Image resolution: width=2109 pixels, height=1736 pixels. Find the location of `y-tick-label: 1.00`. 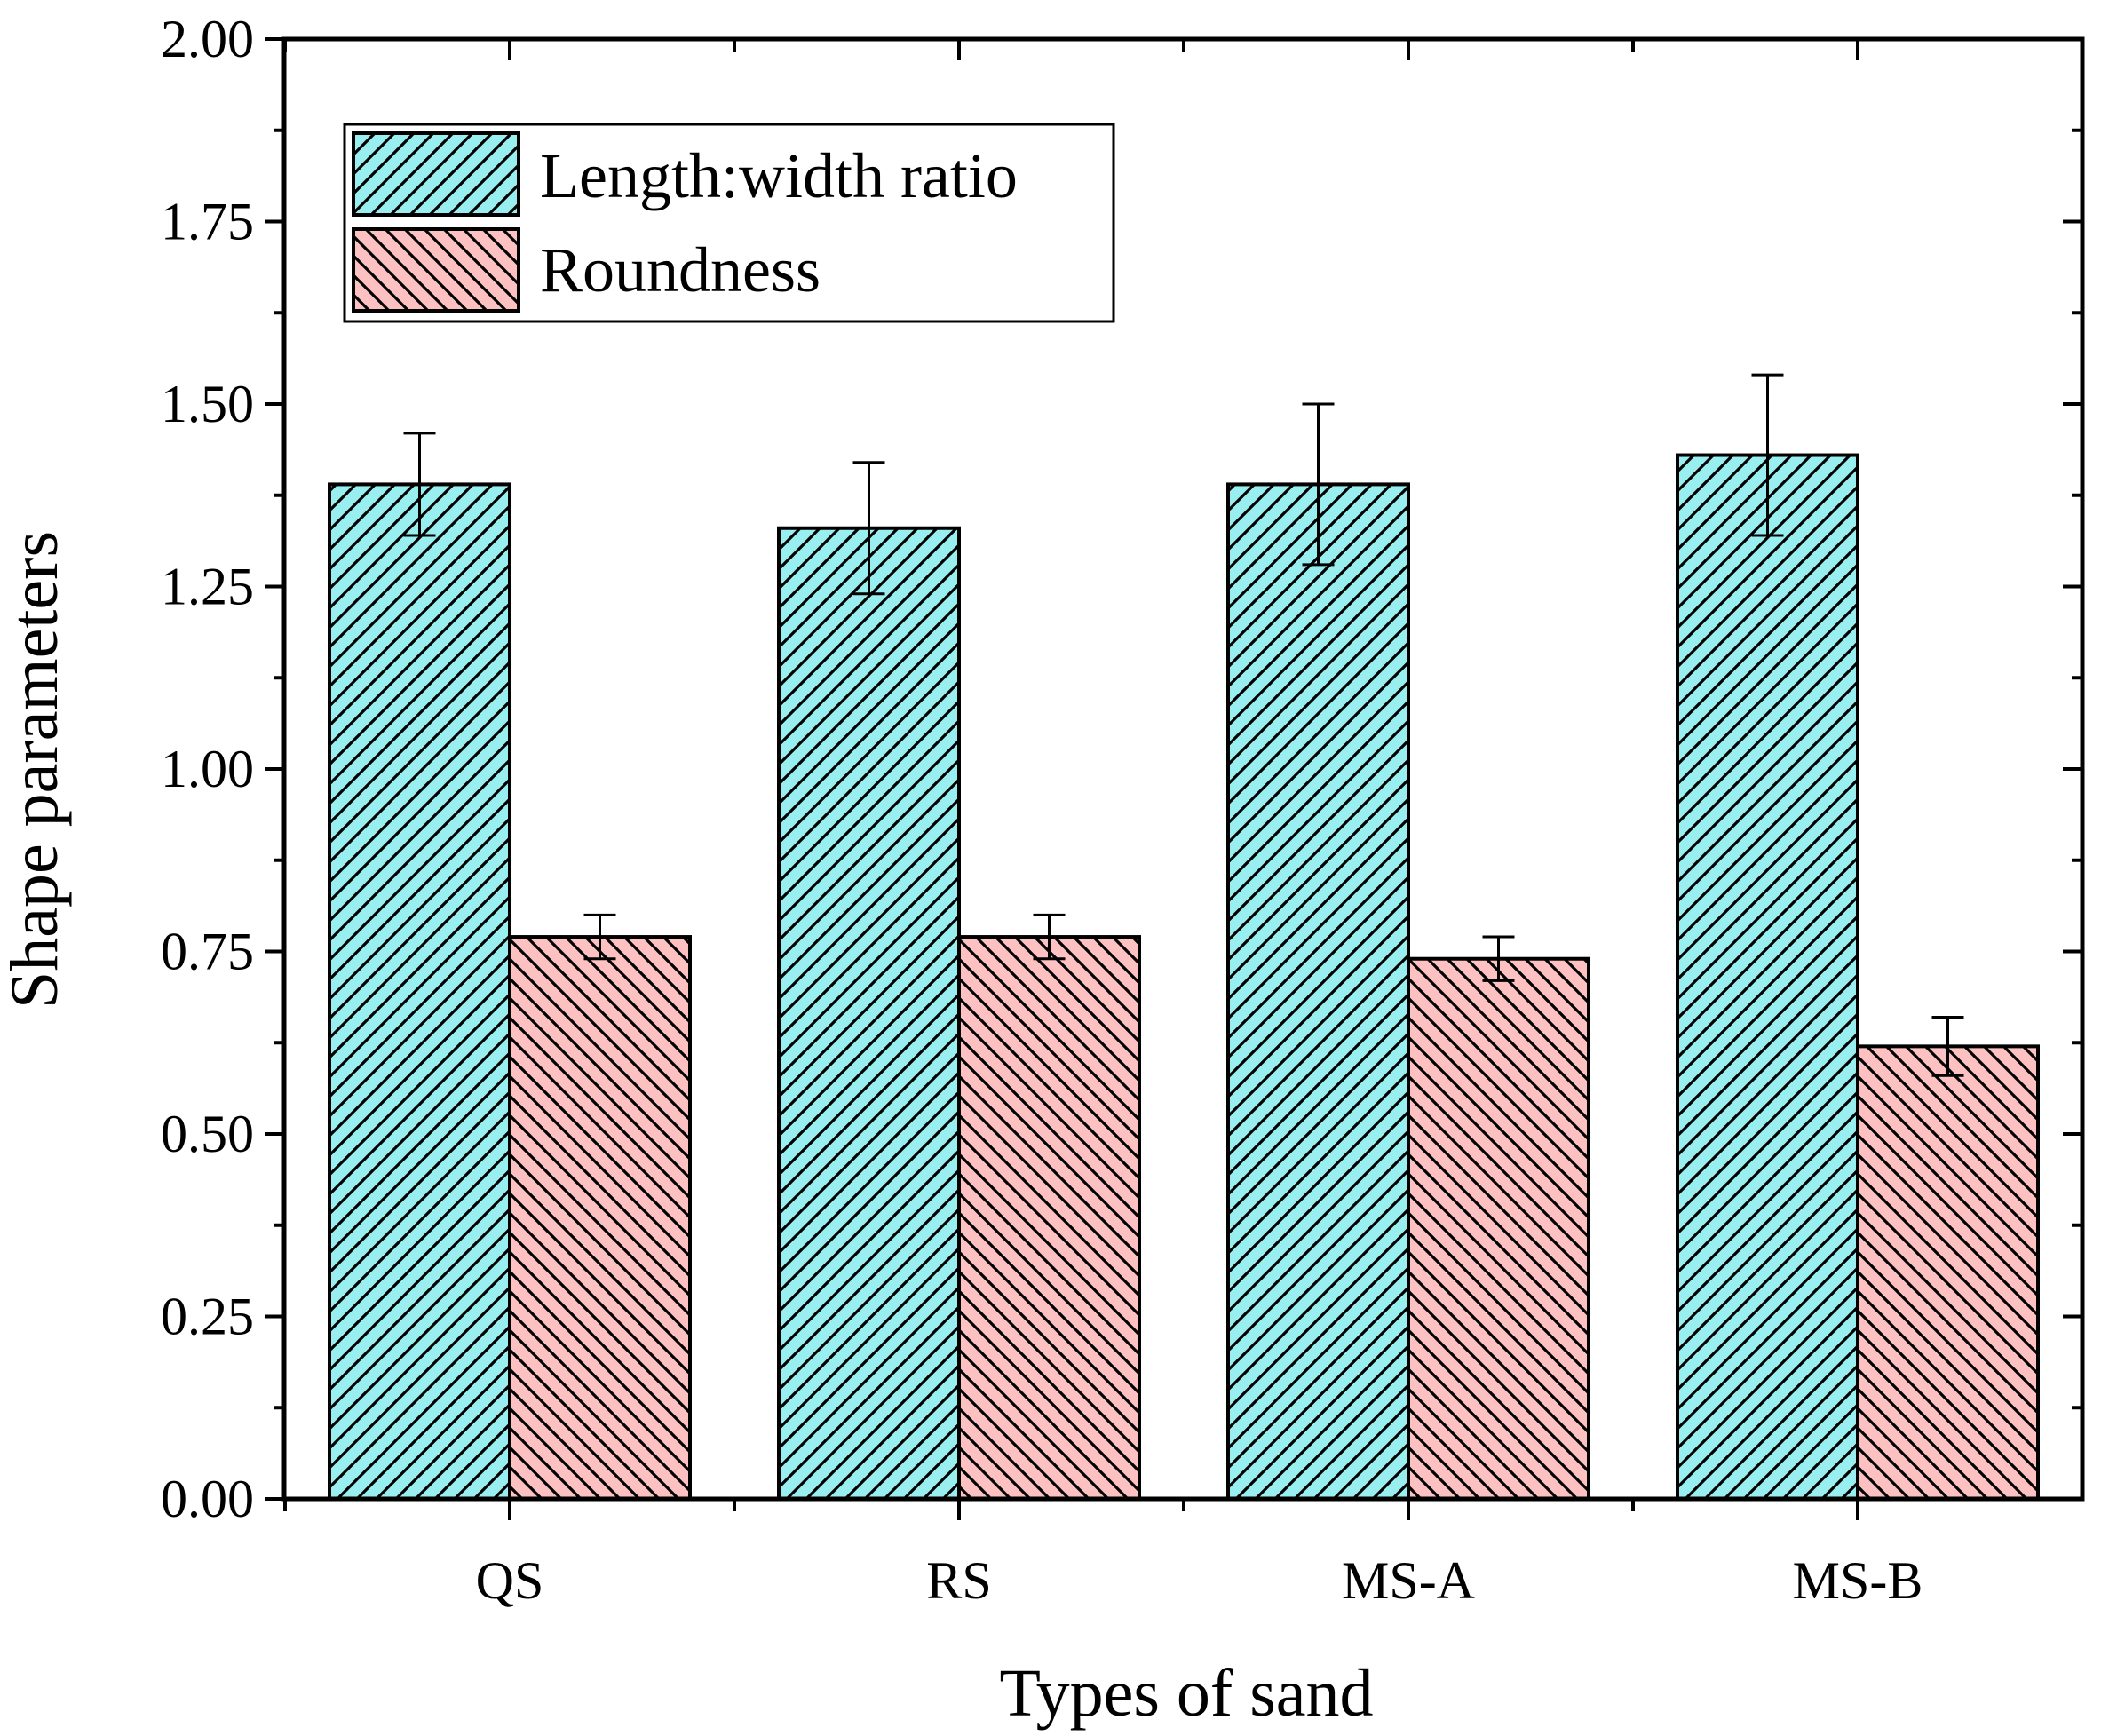

y-tick-label: 1.00 is located at coordinates (207, 769).